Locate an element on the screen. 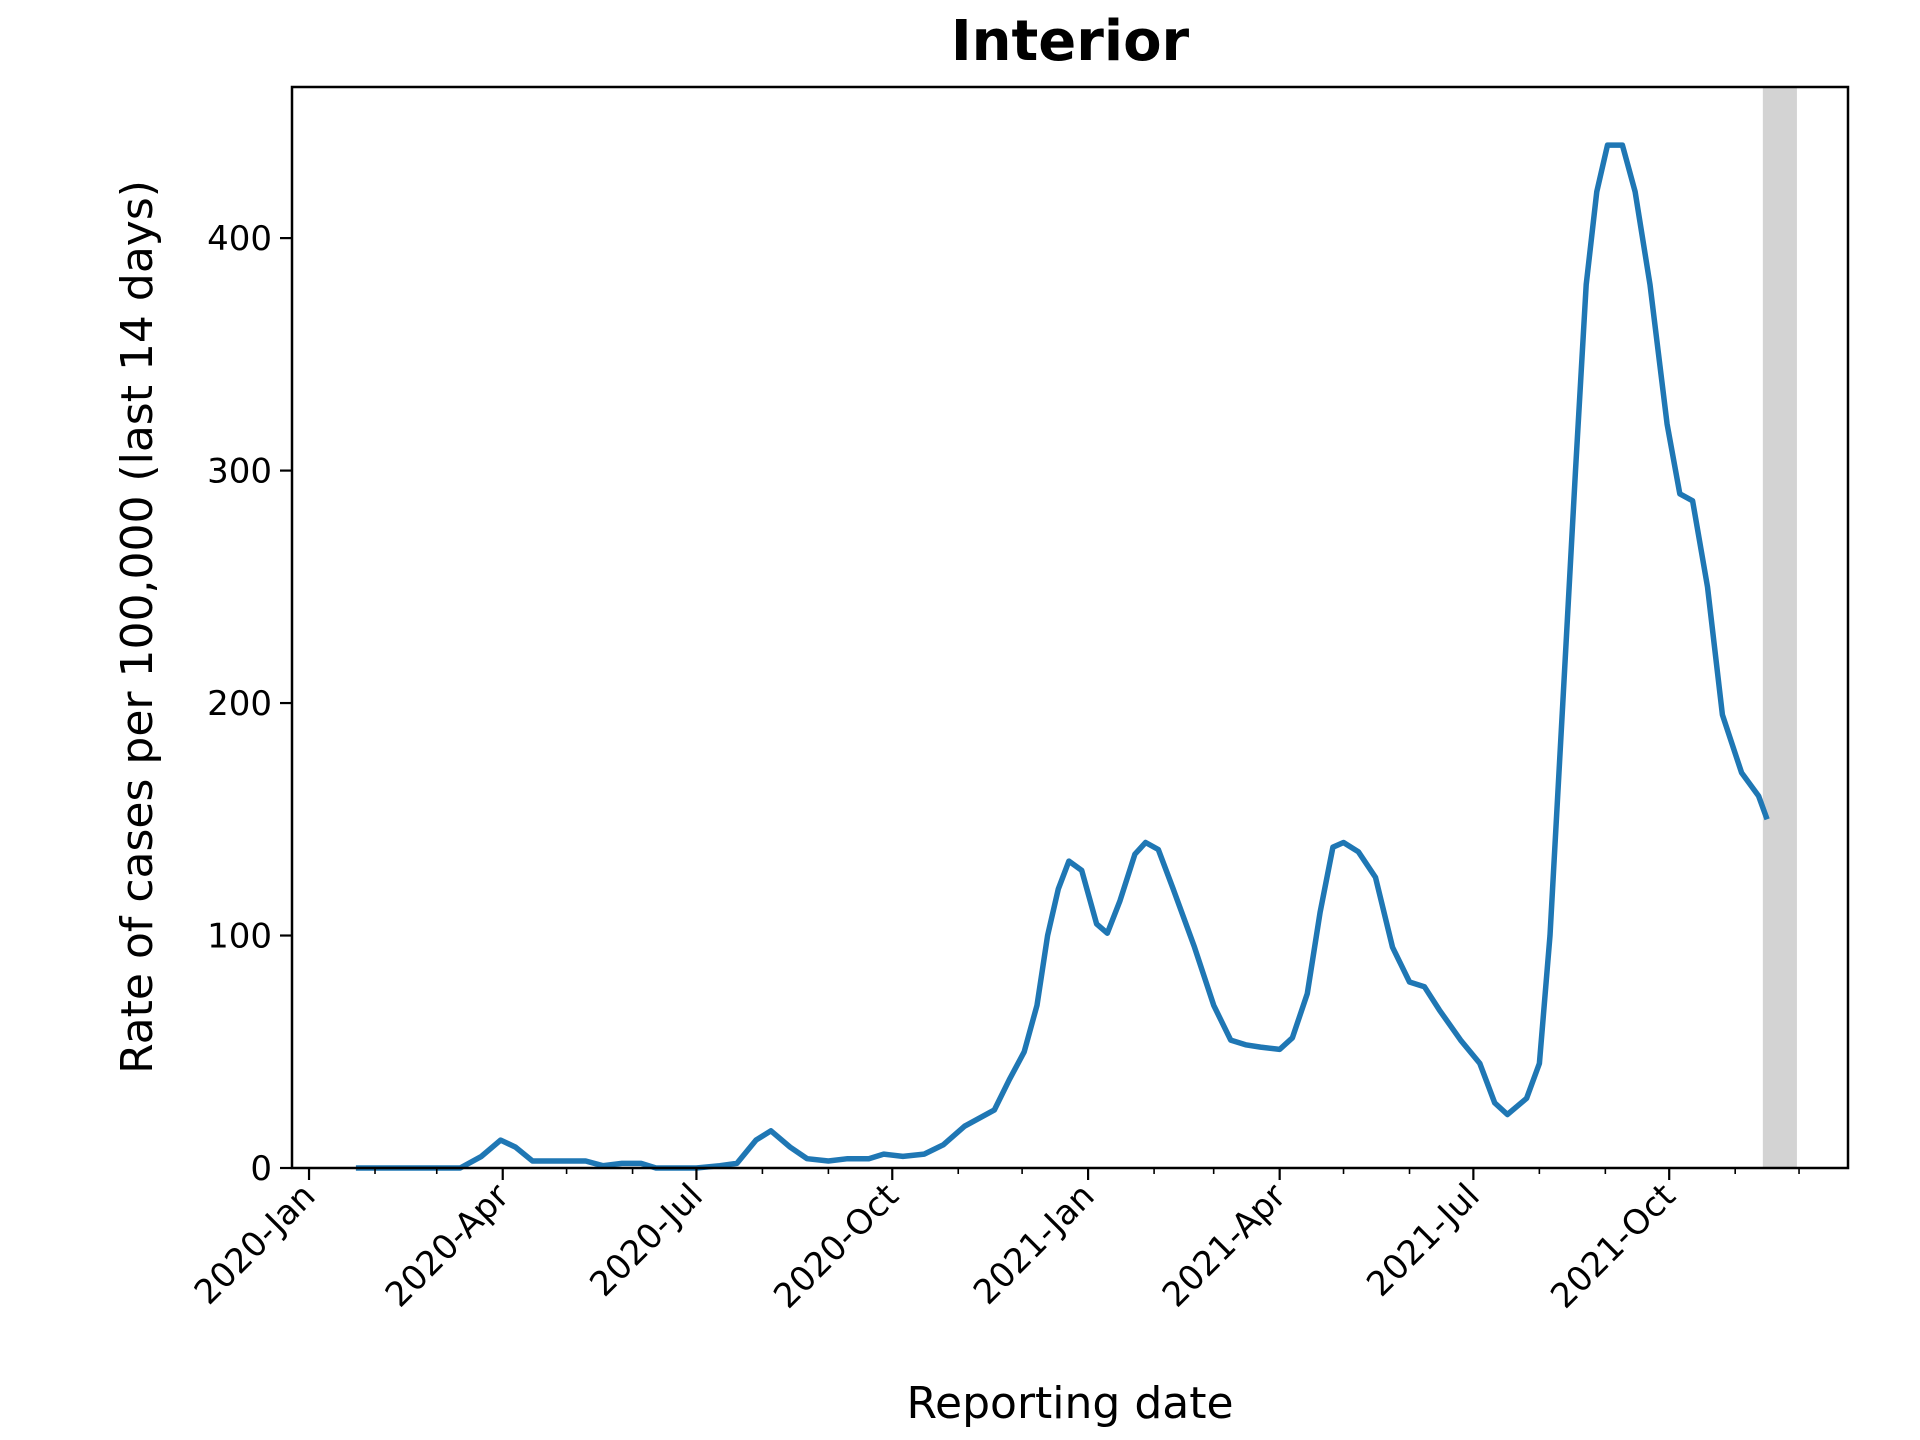 The height and width of the screenshot is (1440, 1920). y-tick-label: 400 is located at coordinates (239, 239).